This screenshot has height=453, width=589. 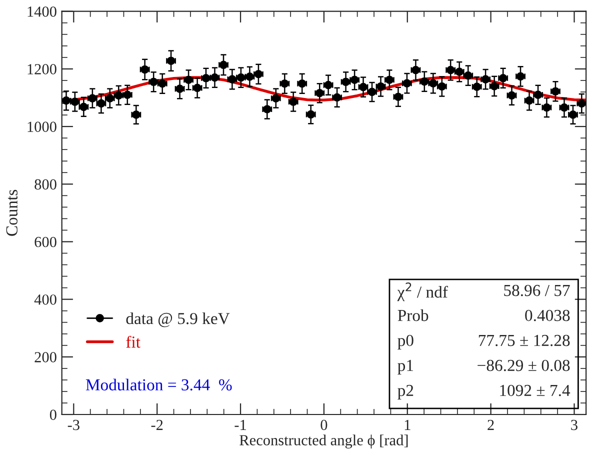 What do you see at coordinates (406, 367) in the screenshot?
I see `annotation: p1` at bounding box center [406, 367].